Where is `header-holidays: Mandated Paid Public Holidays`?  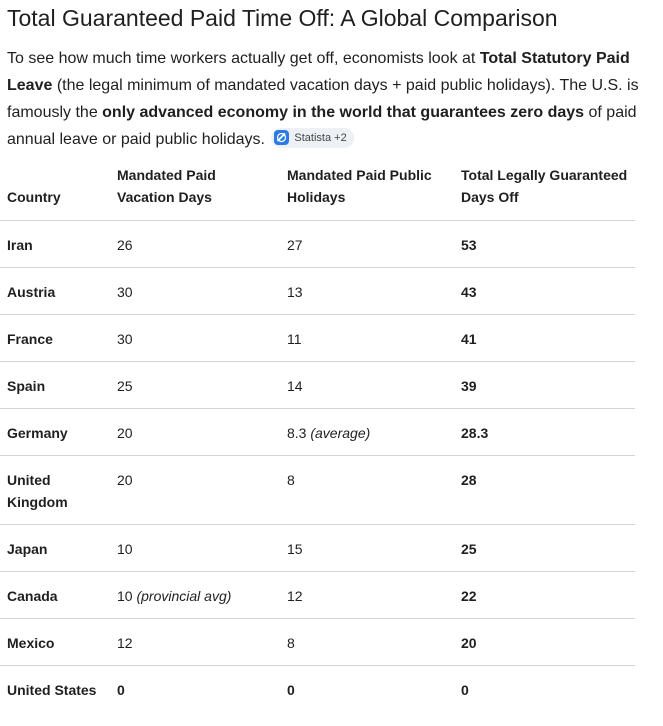
header-holidays: Mandated Paid Public Holidays is located at coordinates (367, 187).